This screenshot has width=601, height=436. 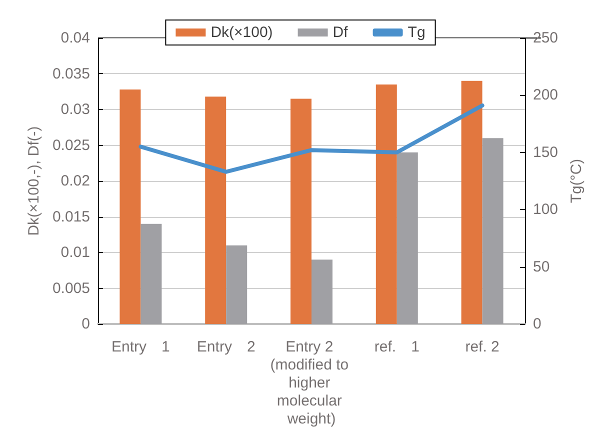 What do you see at coordinates (537, 324) in the screenshot?
I see `y2-tick-label: 0` at bounding box center [537, 324].